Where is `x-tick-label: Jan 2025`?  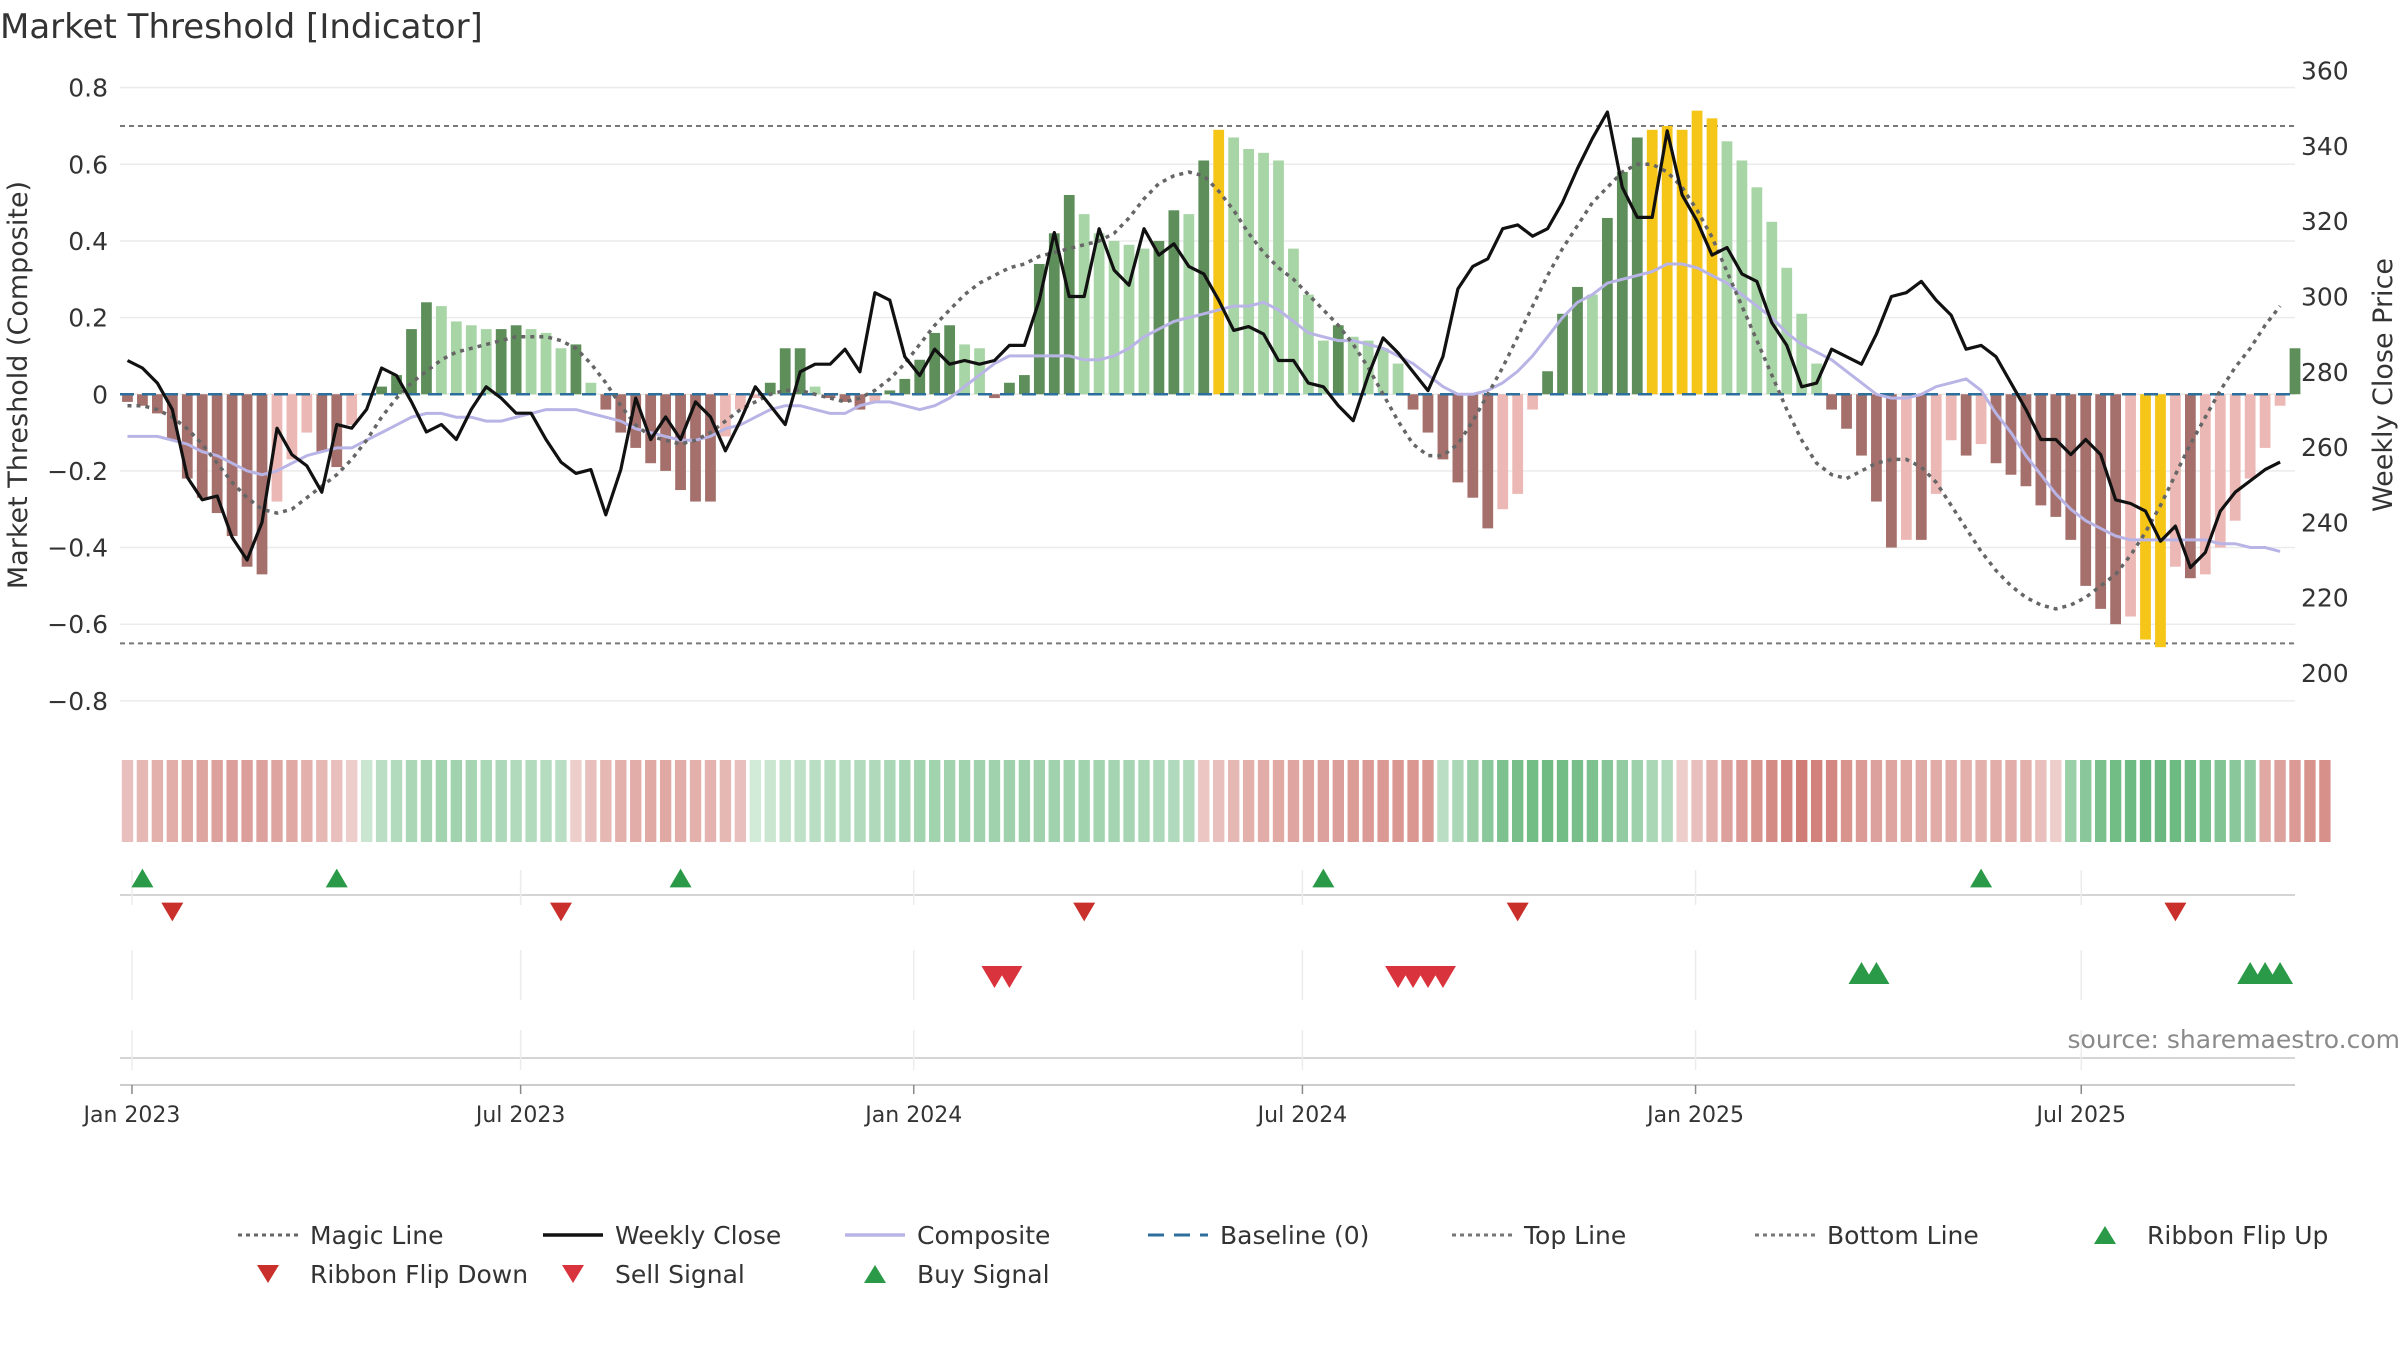 x-tick-label: Jan 2025 is located at coordinates (1694, 1115).